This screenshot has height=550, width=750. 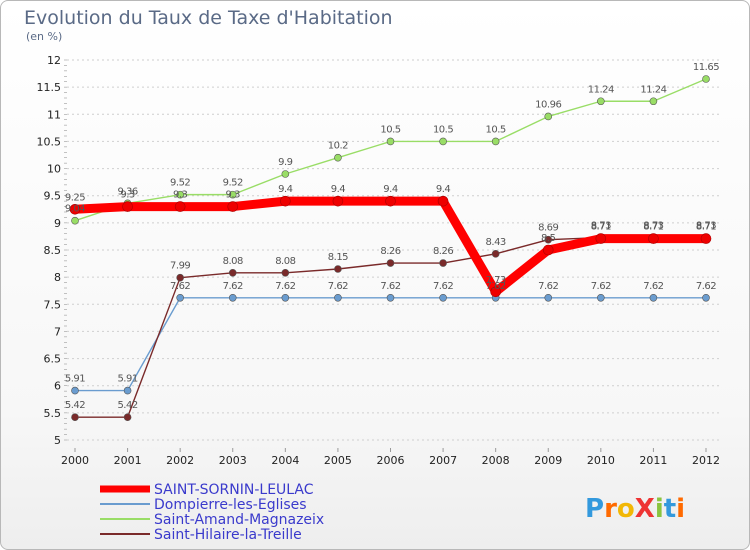 I want to click on y-tick-label: 11, so click(x=54, y=114).